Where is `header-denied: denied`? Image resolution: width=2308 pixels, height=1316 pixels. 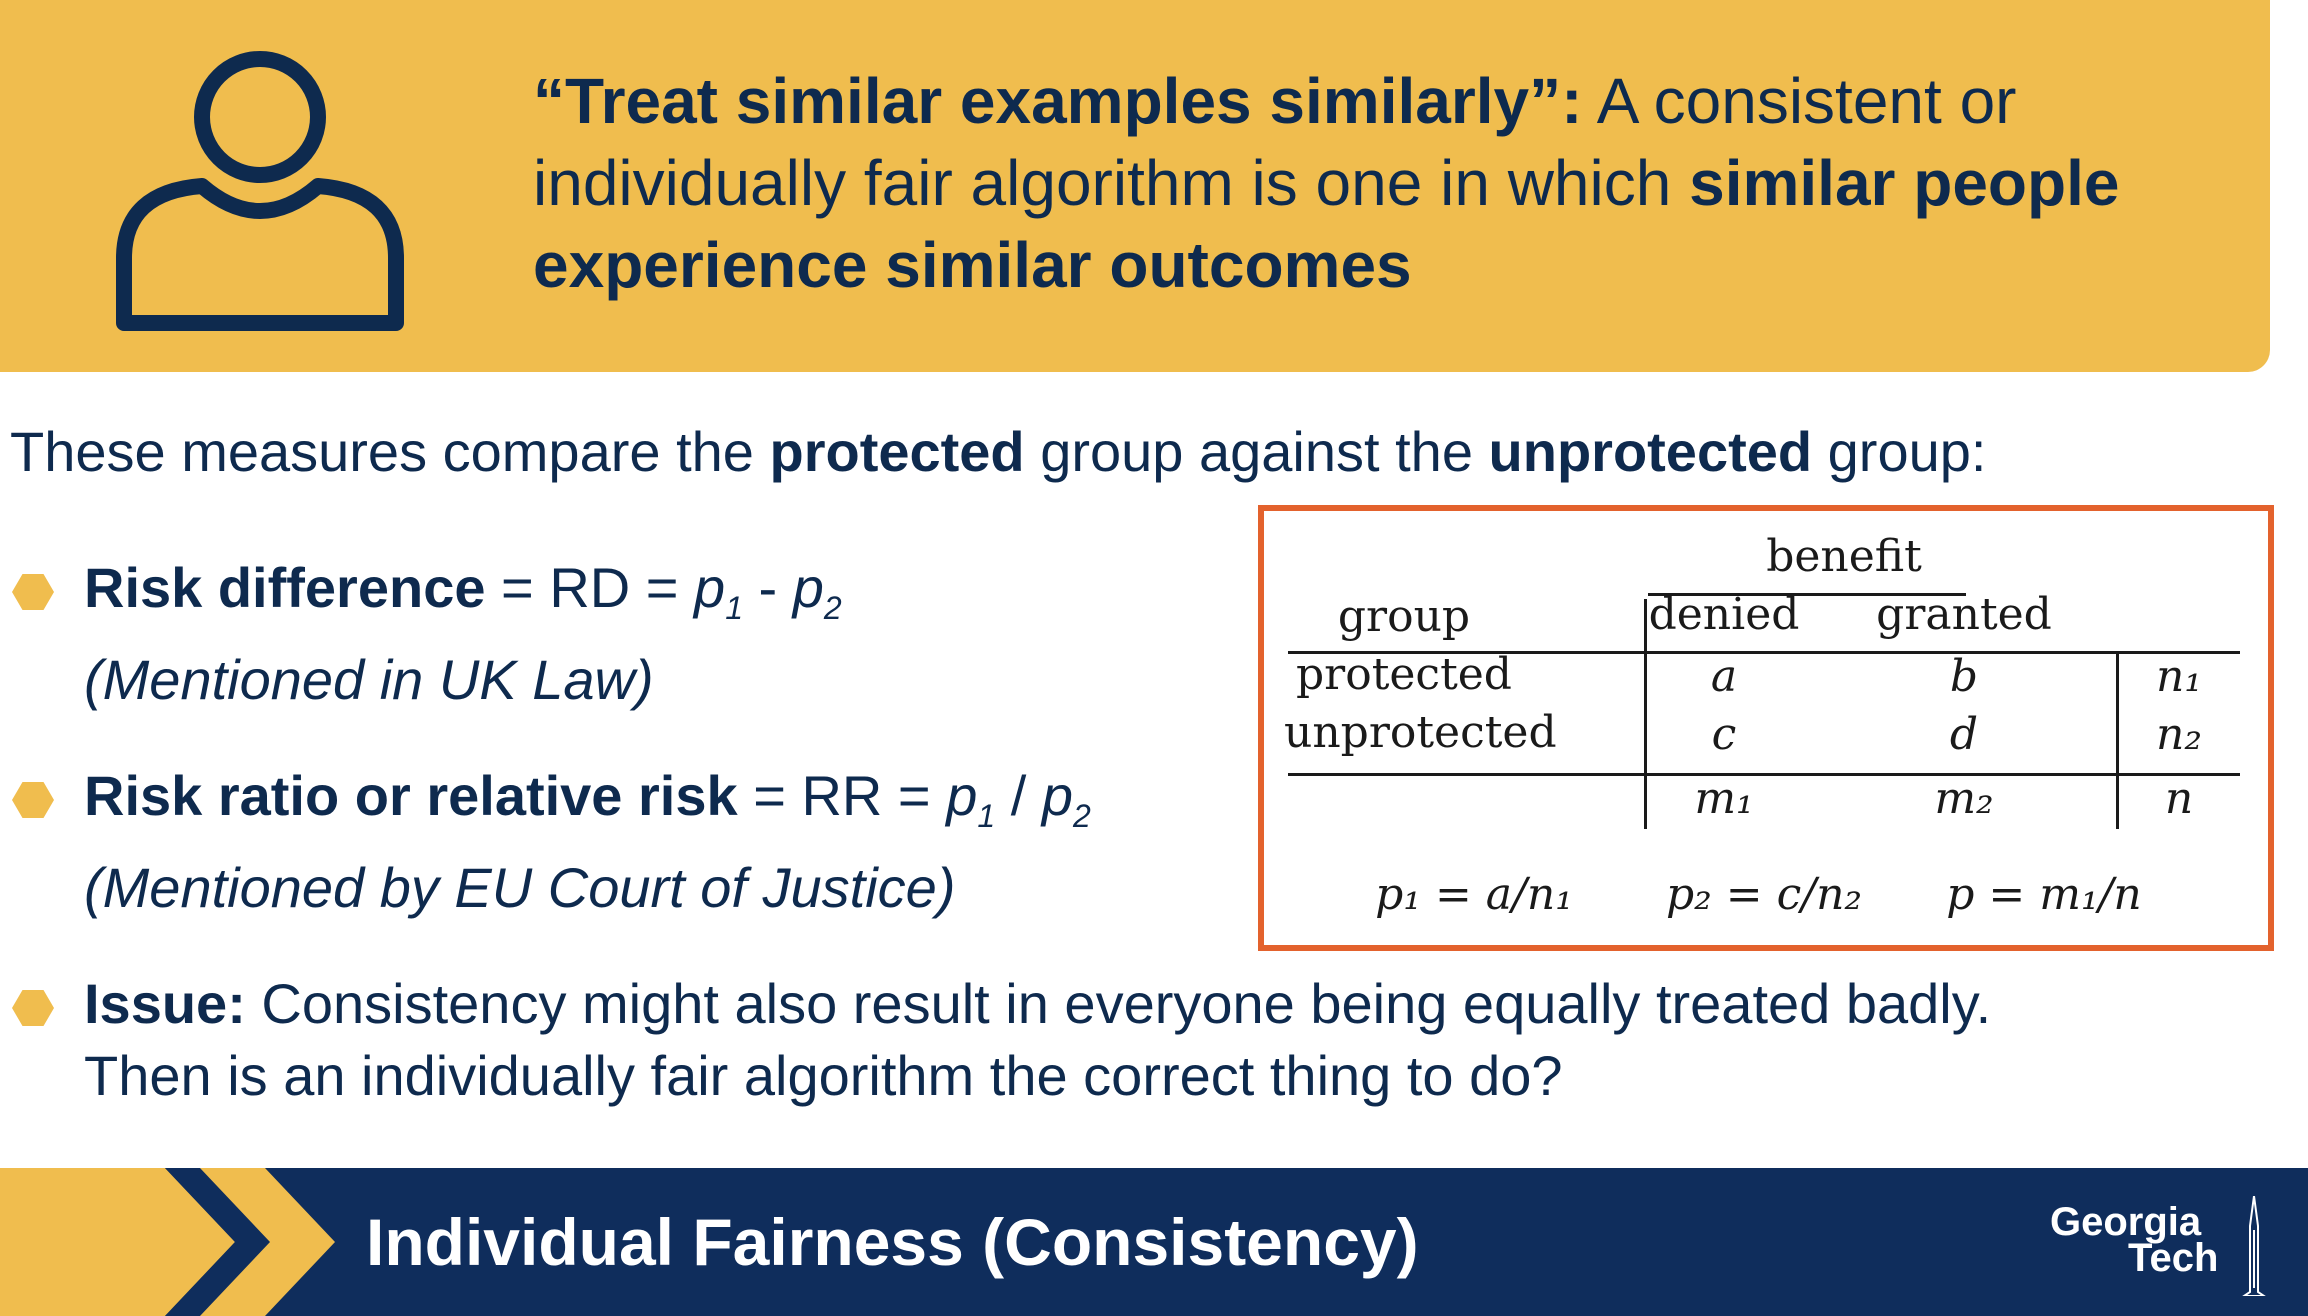
header-denied: denied is located at coordinates (1724, 614).